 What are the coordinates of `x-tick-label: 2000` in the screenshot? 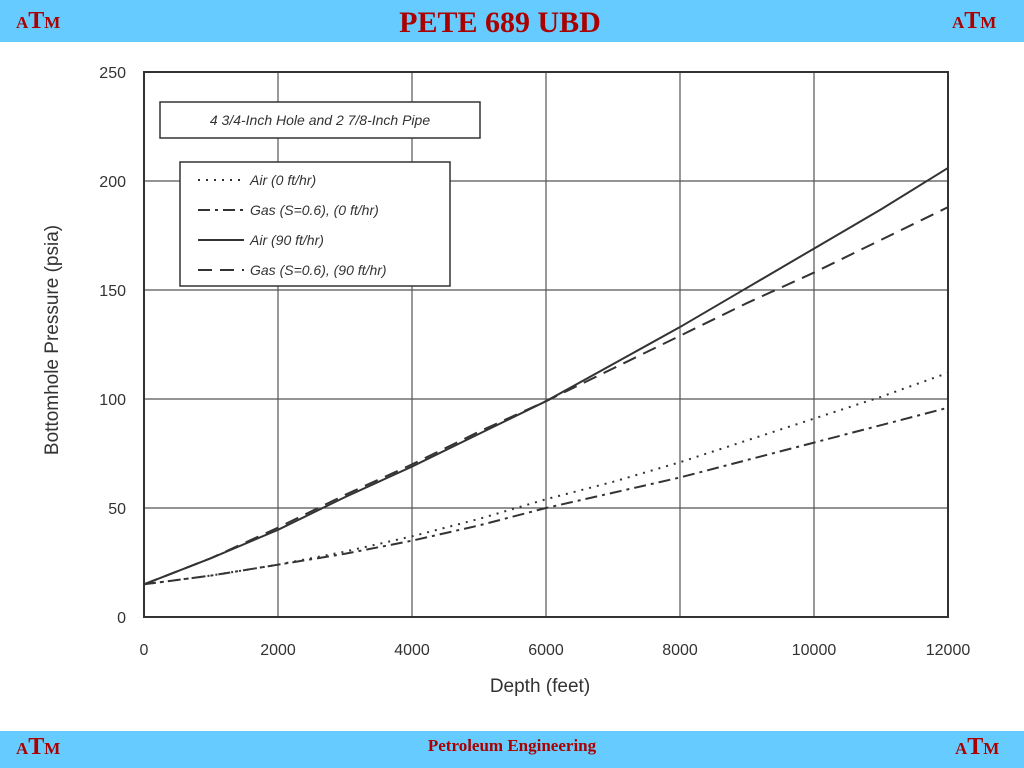 It's located at (278, 650).